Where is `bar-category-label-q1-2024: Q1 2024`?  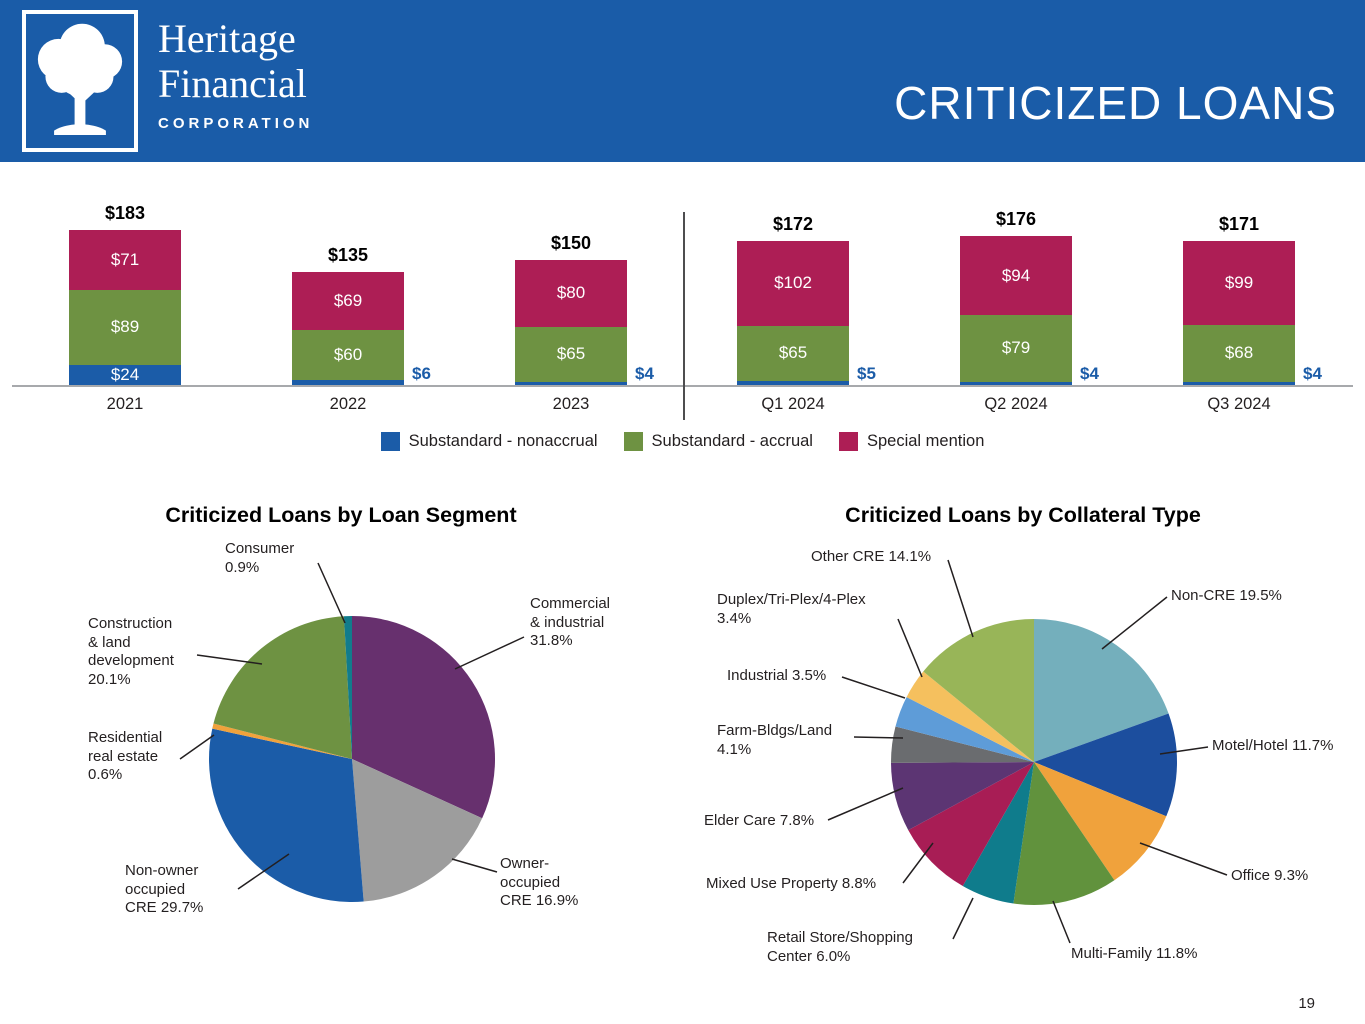
bar-category-label-q1-2024: Q1 2024 is located at coordinates (793, 404).